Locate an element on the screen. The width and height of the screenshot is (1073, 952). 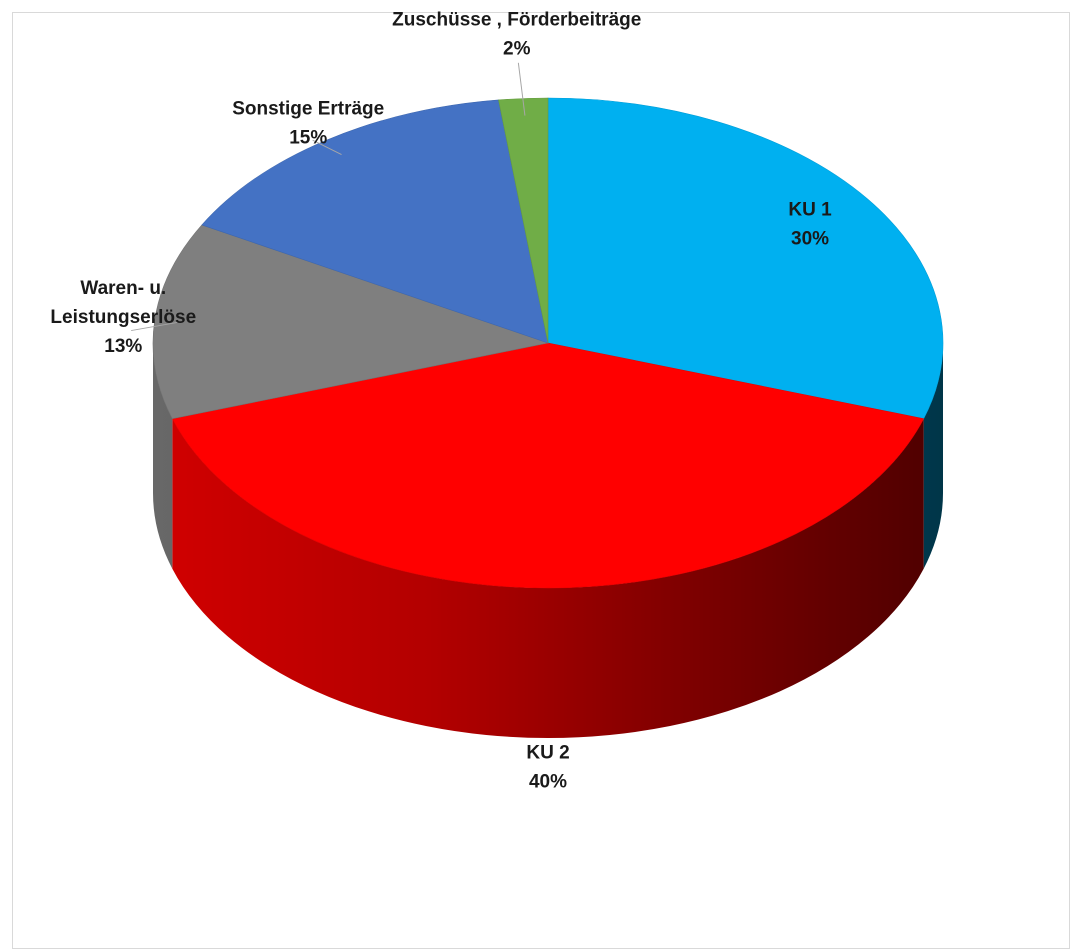
slice-label: Sonstige Erträge is located at coordinates (308, 109).